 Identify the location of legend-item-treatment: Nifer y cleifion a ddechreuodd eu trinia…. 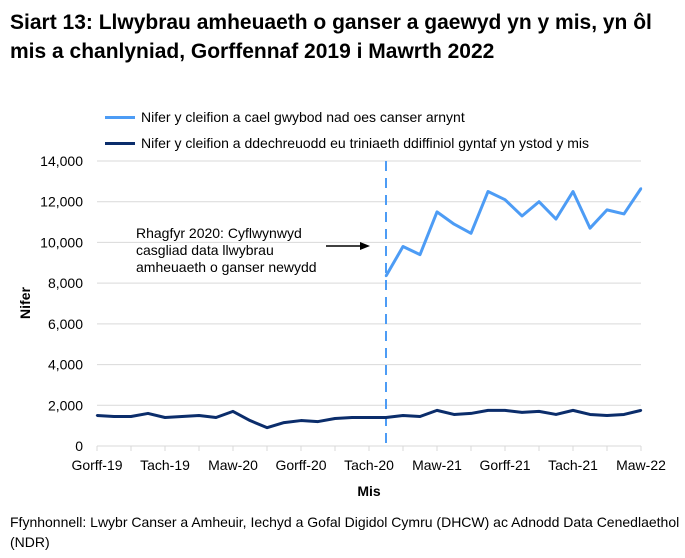
(347, 143).